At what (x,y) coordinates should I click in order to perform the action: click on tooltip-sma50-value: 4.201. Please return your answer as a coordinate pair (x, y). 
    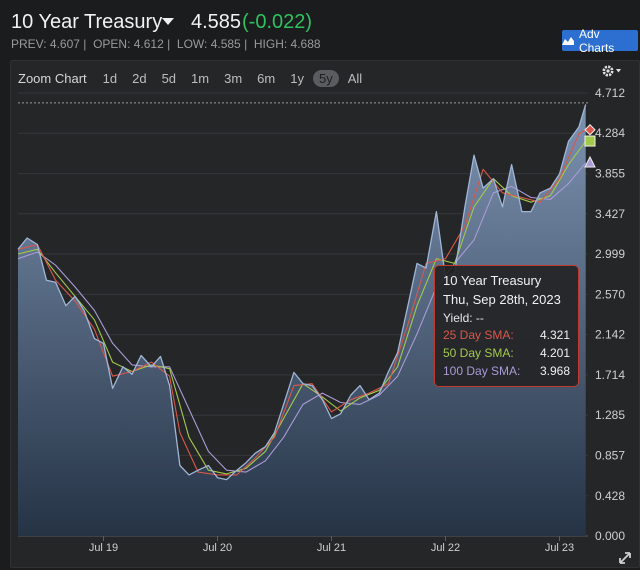
    Looking at the image, I should click on (554, 353).